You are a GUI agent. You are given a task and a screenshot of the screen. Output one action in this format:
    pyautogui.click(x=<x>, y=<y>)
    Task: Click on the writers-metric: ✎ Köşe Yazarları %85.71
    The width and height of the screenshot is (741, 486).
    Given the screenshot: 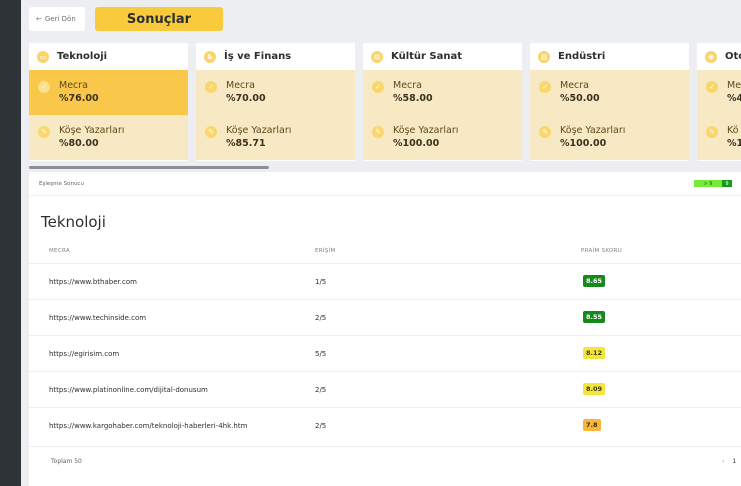 What is the action you would take?
    pyautogui.click(x=275, y=137)
    